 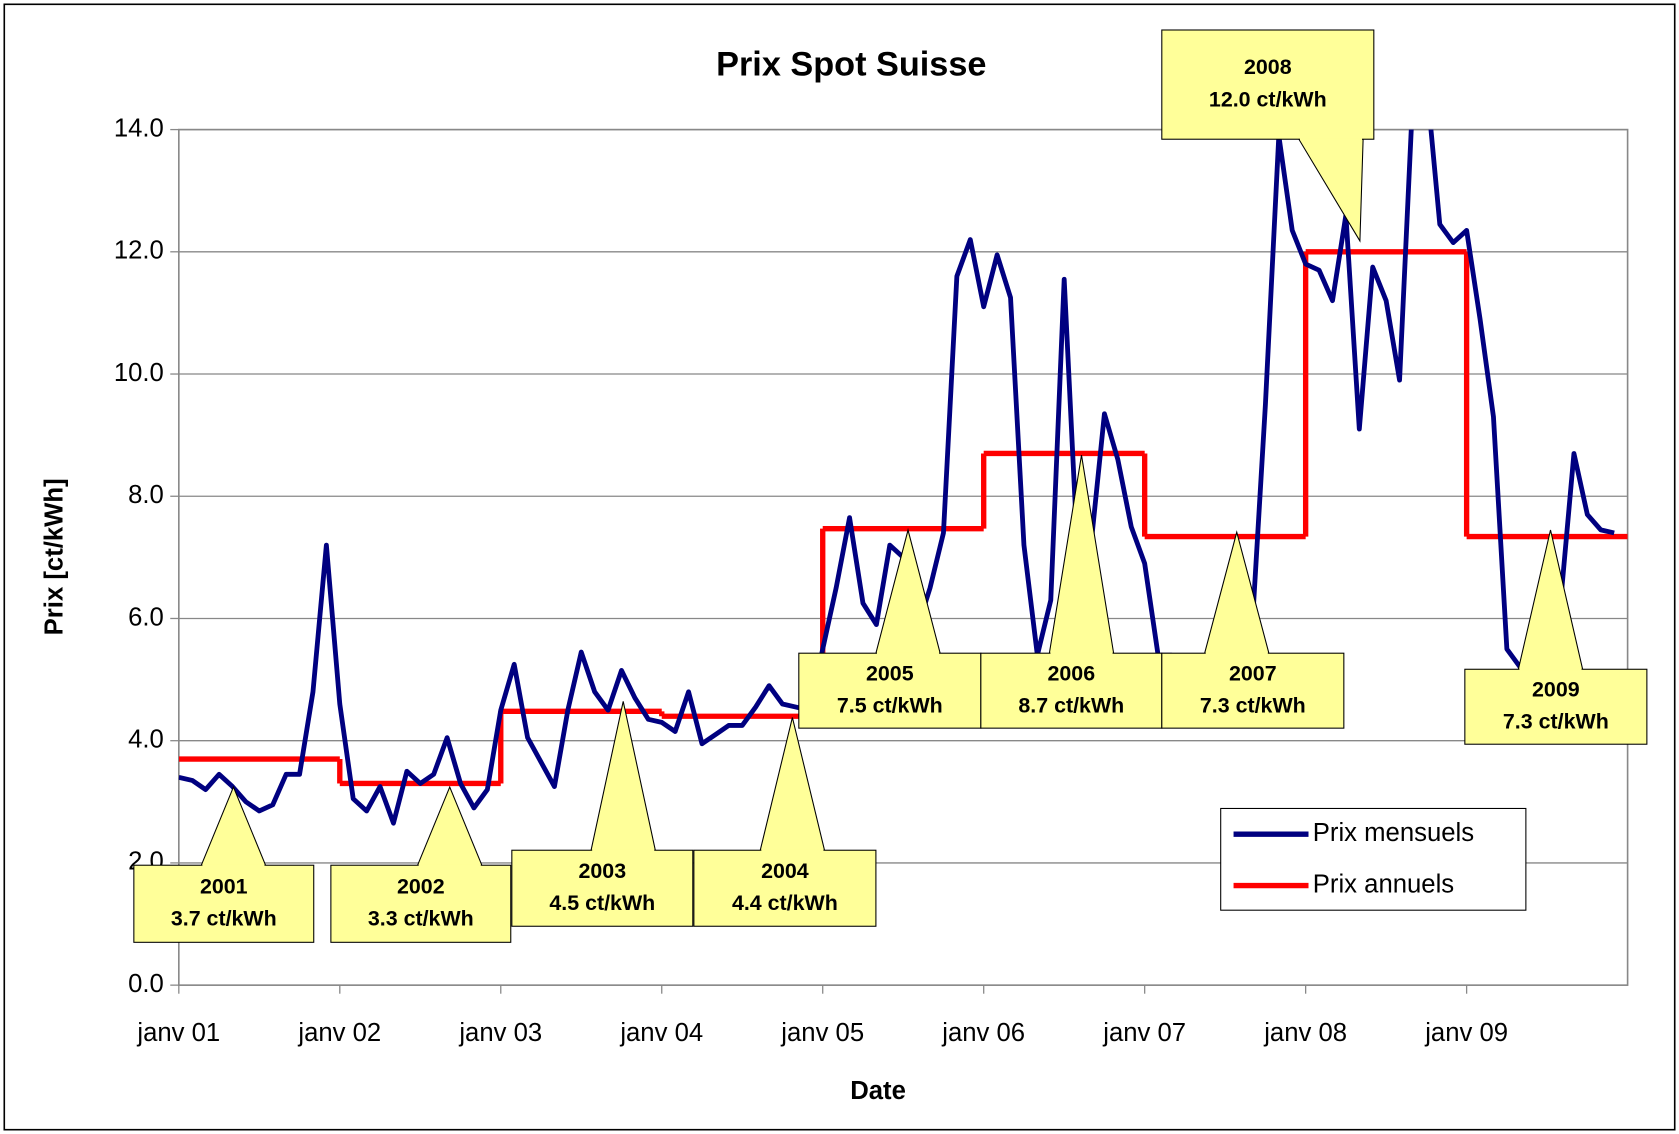 What do you see at coordinates (139, 251) in the screenshot?
I see `y-tick-label: 12.0` at bounding box center [139, 251].